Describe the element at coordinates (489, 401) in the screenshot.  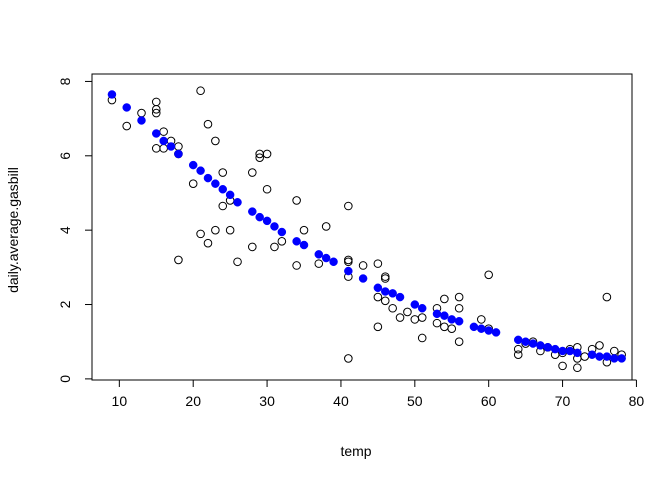
I see `x-tick-label: 60` at that location.